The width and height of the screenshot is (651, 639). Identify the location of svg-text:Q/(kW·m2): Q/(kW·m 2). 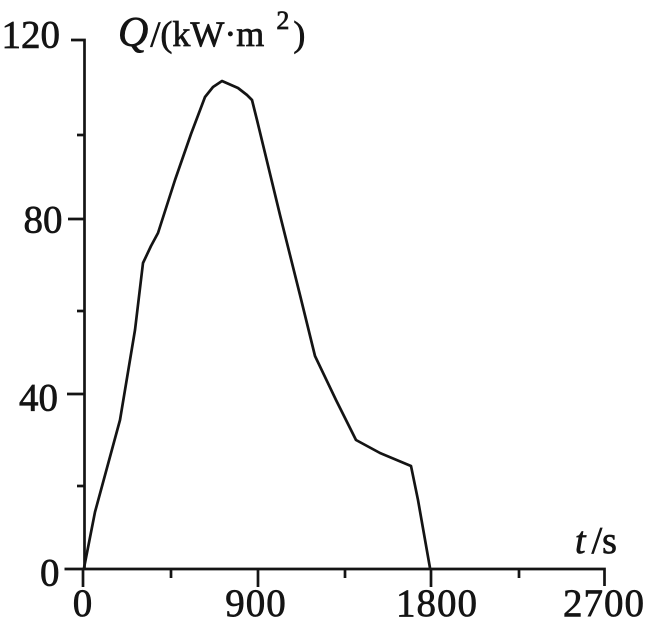
(211, 31).